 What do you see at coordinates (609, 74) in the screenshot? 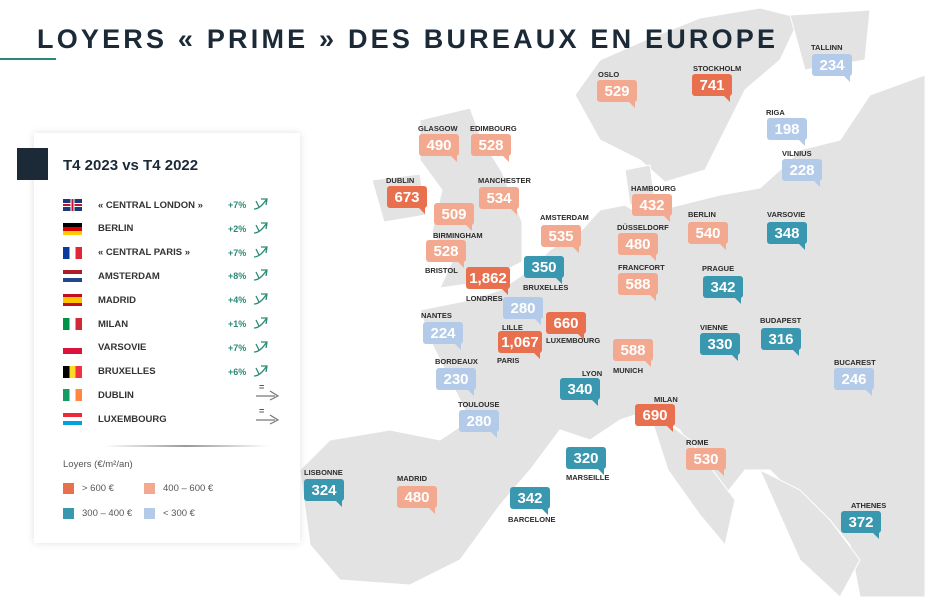
I see `city-label: OSLO` at bounding box center [609, 74].